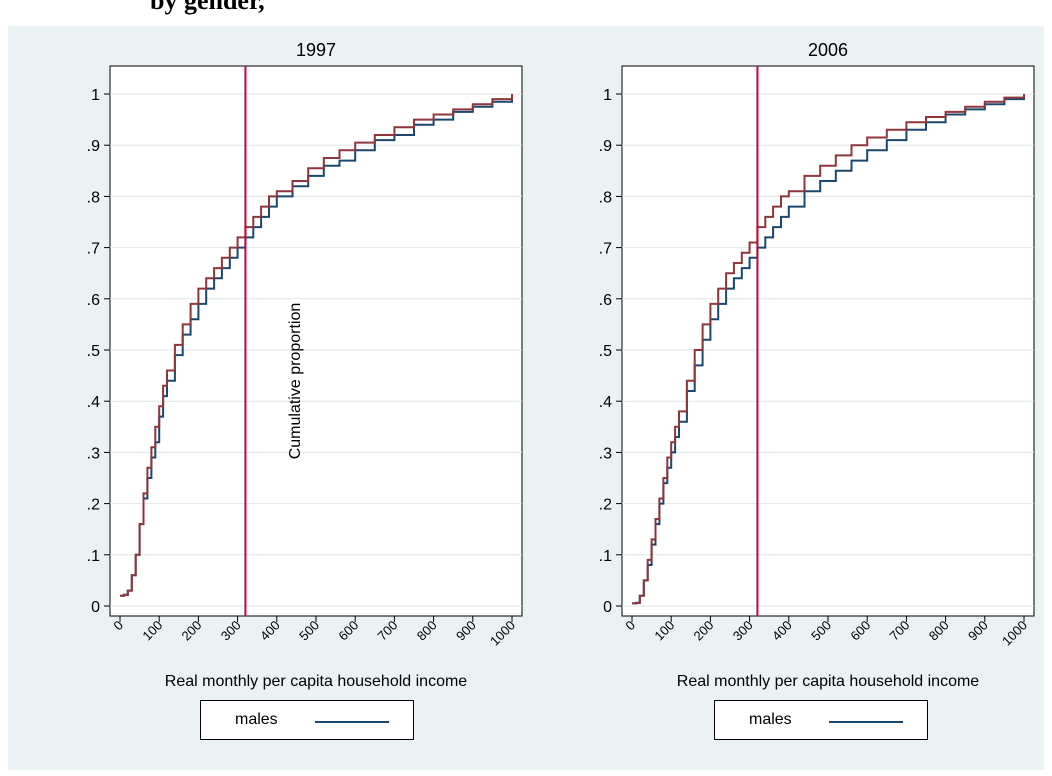 The width and height of the screenshot is (1052, 776). What do you see at coordinates (295, 381) in the screenshot?
I see `y-axis-label: Cumulative proportion` at bounding box center [295, 381].